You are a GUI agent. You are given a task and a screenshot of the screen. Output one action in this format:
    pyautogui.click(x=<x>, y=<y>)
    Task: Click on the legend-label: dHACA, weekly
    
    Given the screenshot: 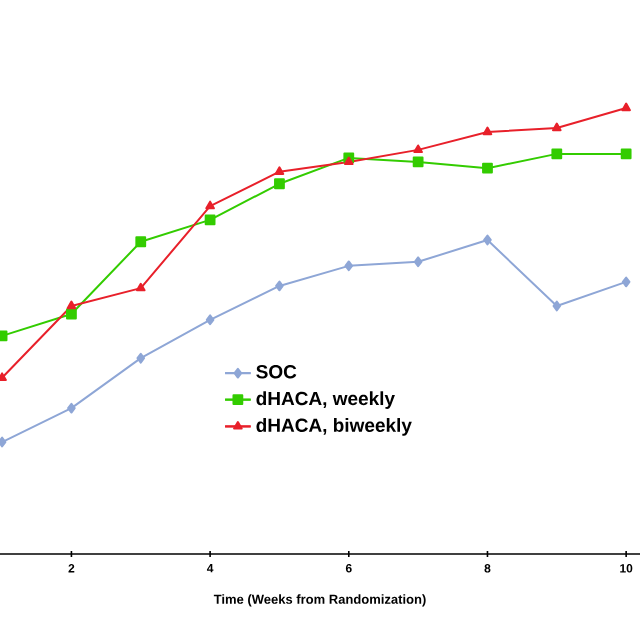 What is the action you would take?
    pyautogui.click(x=325, y=400)
    